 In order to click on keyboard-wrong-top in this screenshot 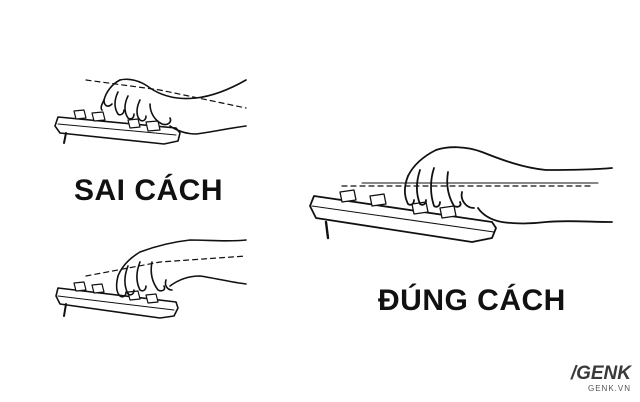, I will do `click(117, 127)`.